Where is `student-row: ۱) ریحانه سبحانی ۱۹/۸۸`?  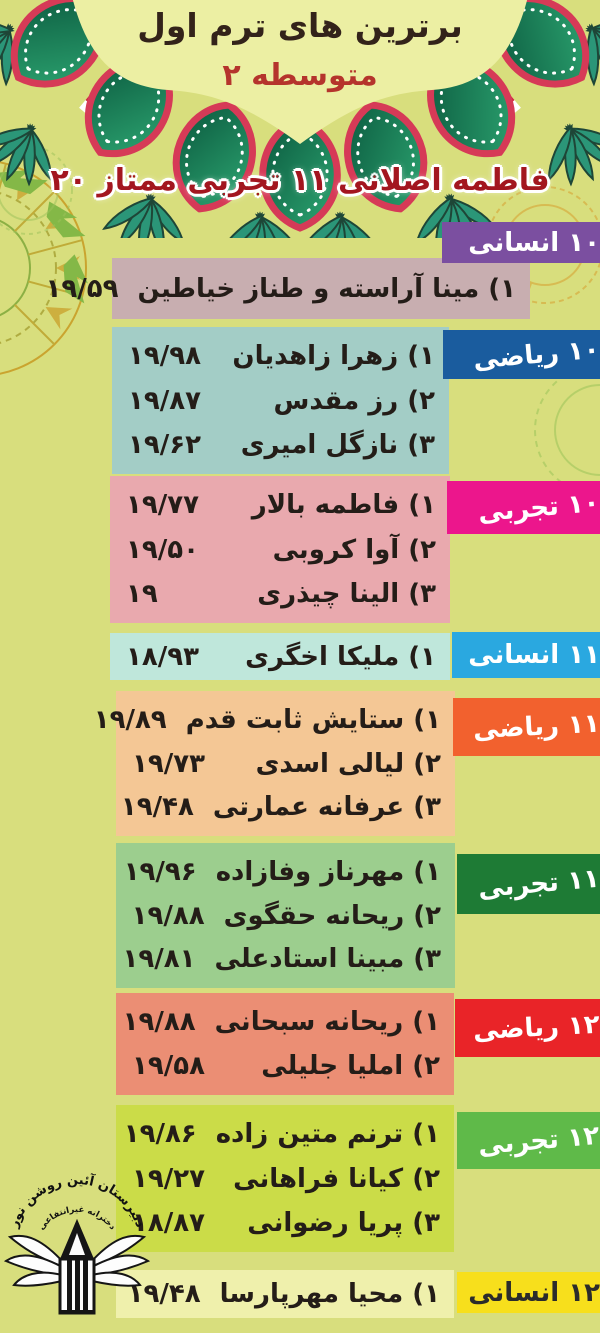 student-row: ۱) ریحانه سبحانی ۱۹/۸۸ is located at coordinates (285, 1022).